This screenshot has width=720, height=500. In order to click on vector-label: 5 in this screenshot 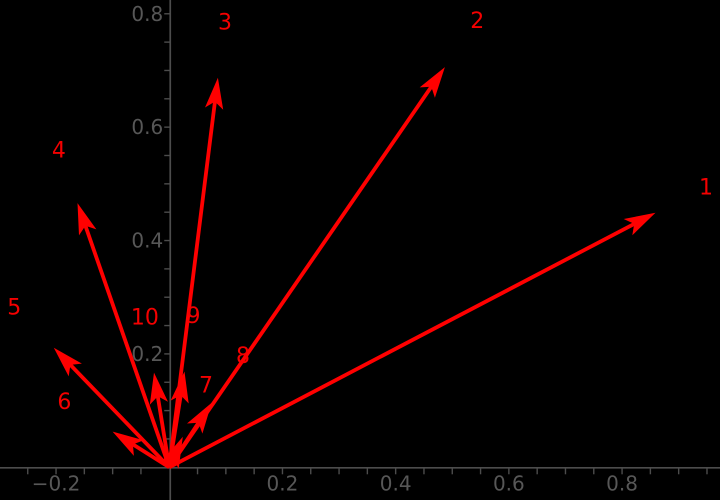, I will do `click(14, 308)`.